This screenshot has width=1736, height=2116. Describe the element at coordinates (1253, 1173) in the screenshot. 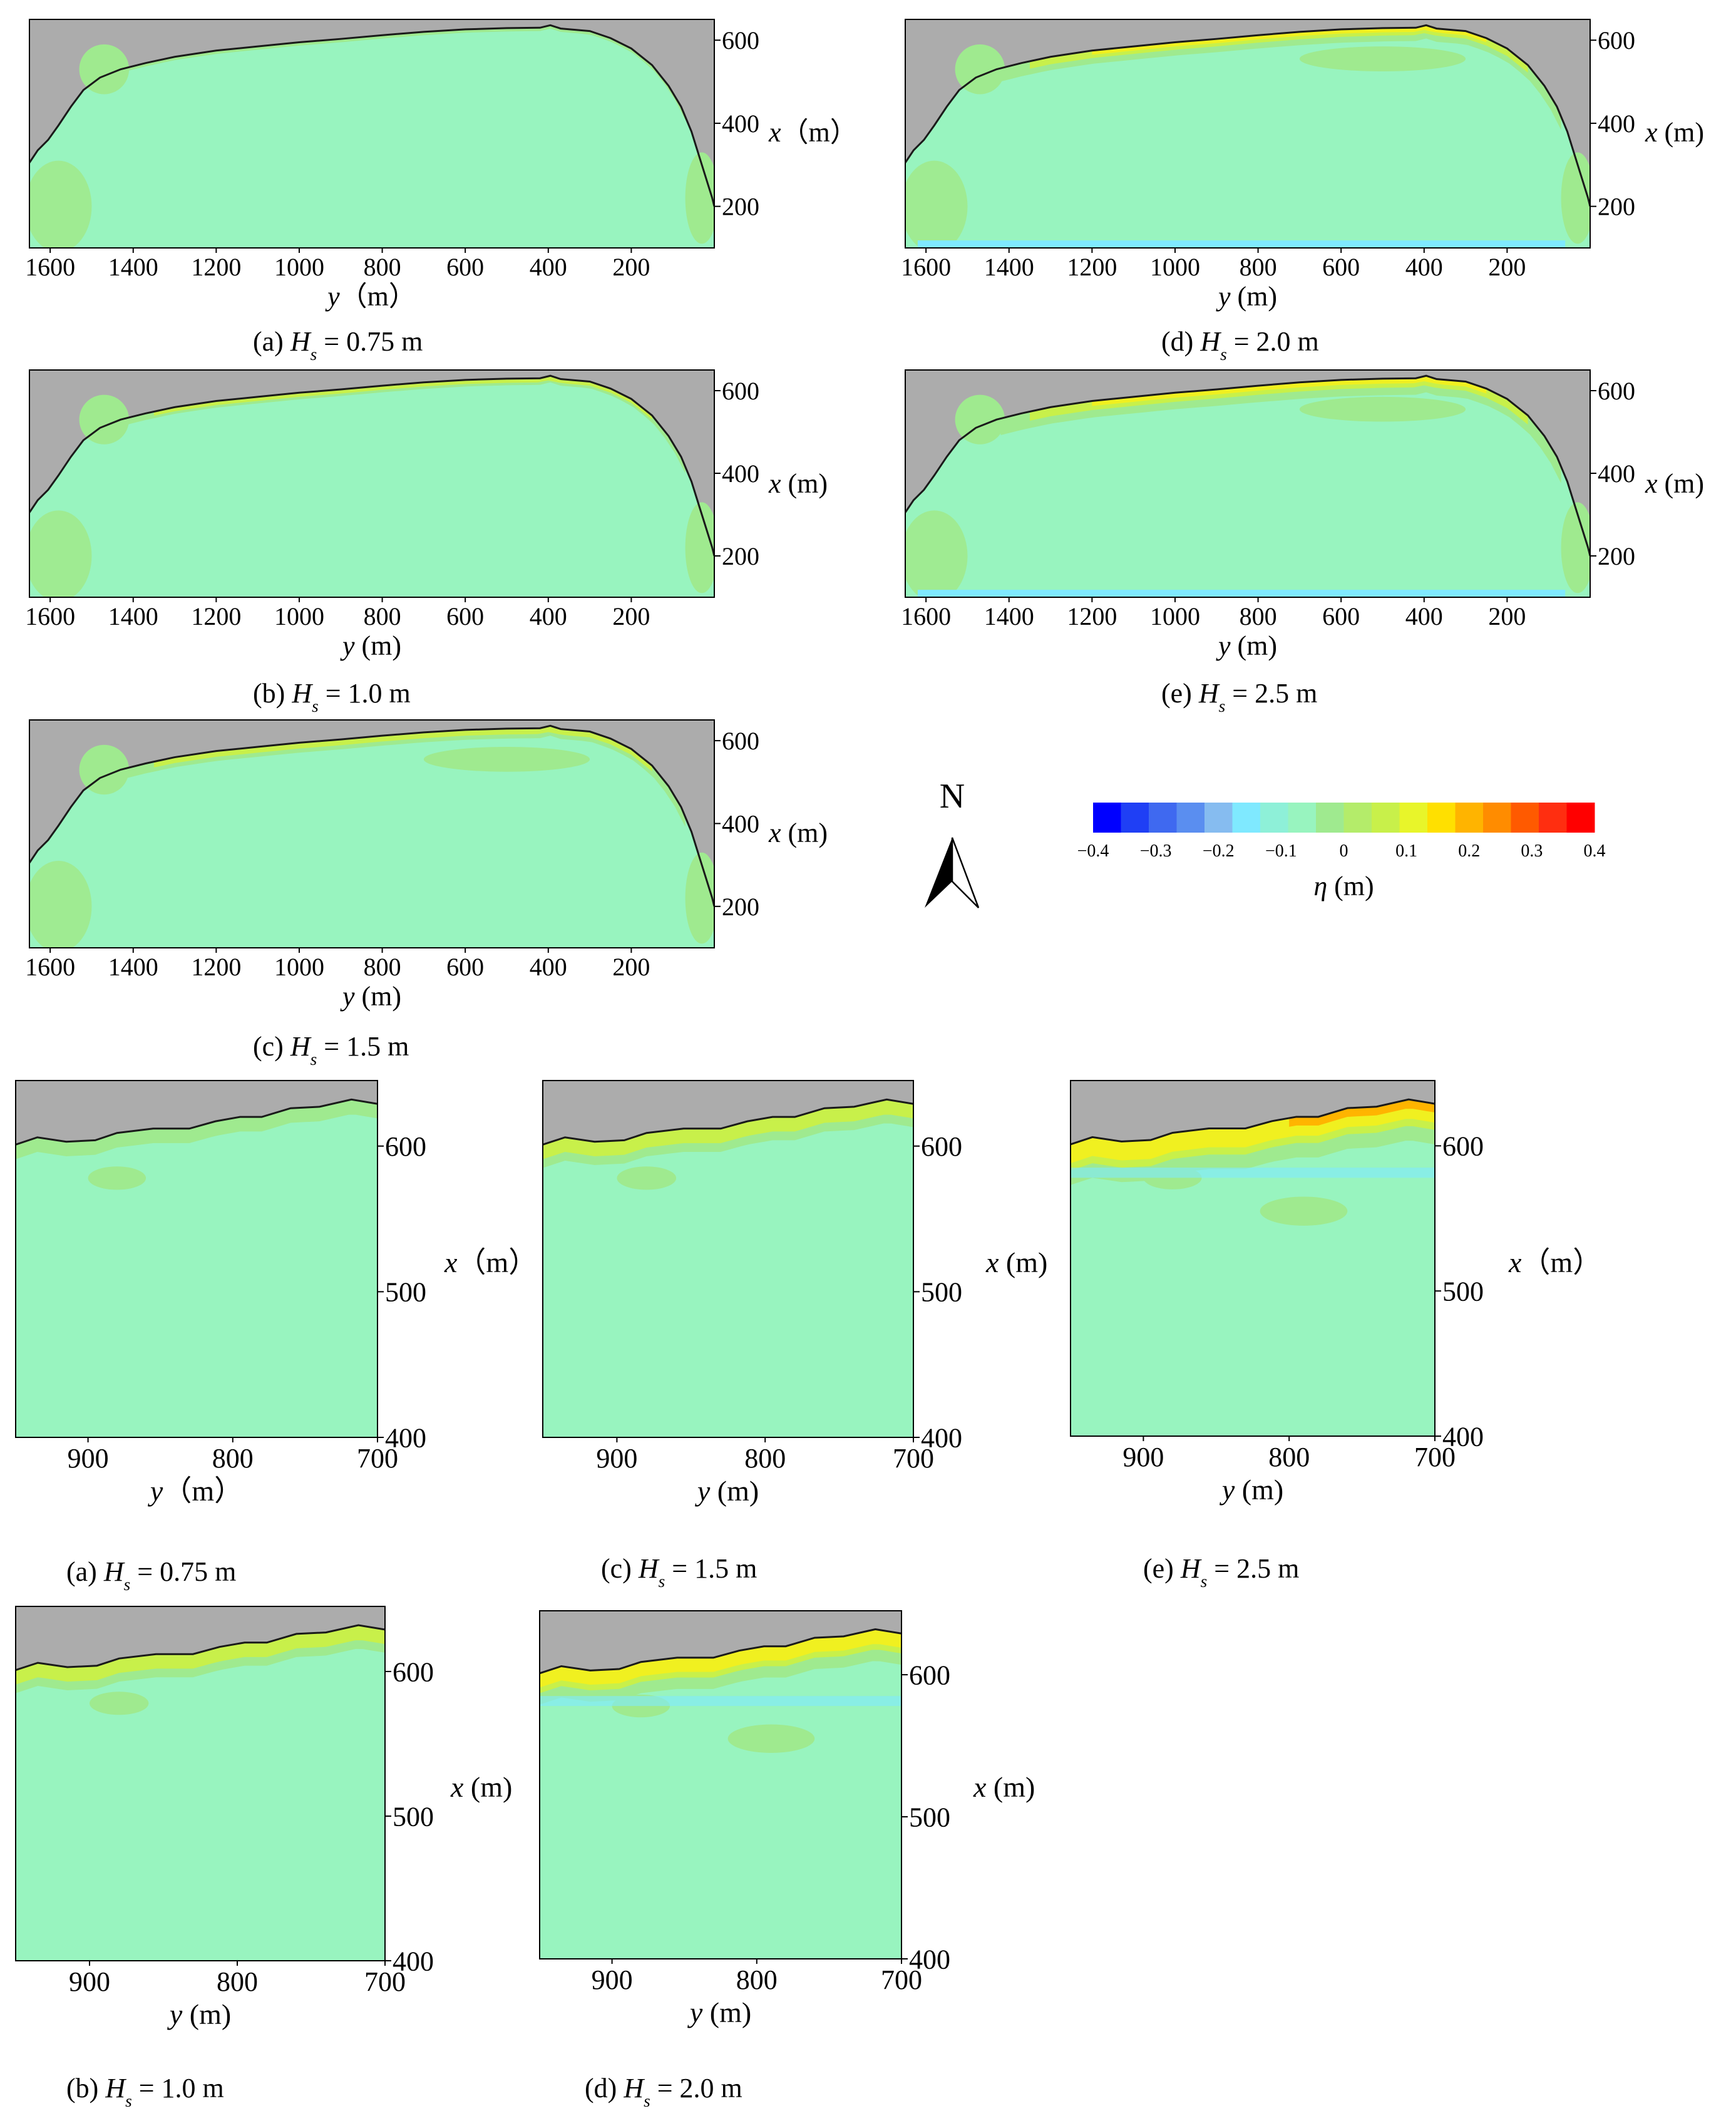

I see `trough-strip` at that location.